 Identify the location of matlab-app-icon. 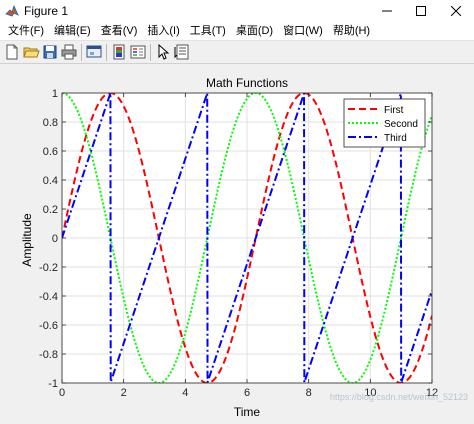
(12, 10).